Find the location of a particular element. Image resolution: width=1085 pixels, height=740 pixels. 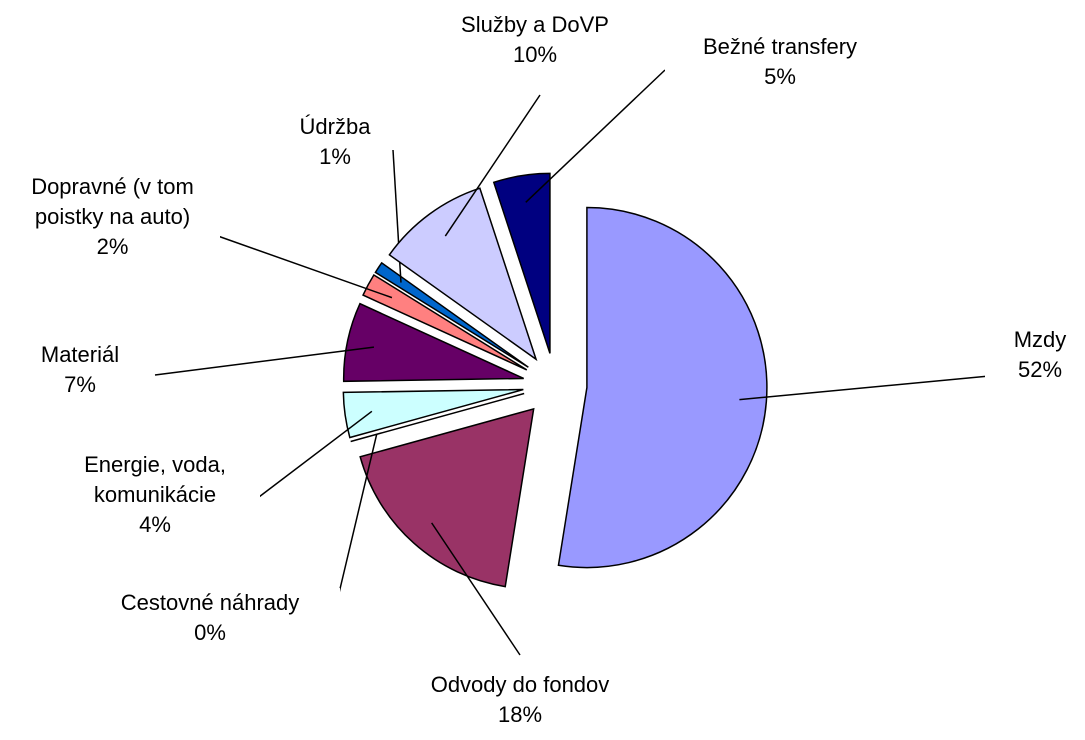

slice-label: Bežné transfery 5% is located at coordinates (780, 62).